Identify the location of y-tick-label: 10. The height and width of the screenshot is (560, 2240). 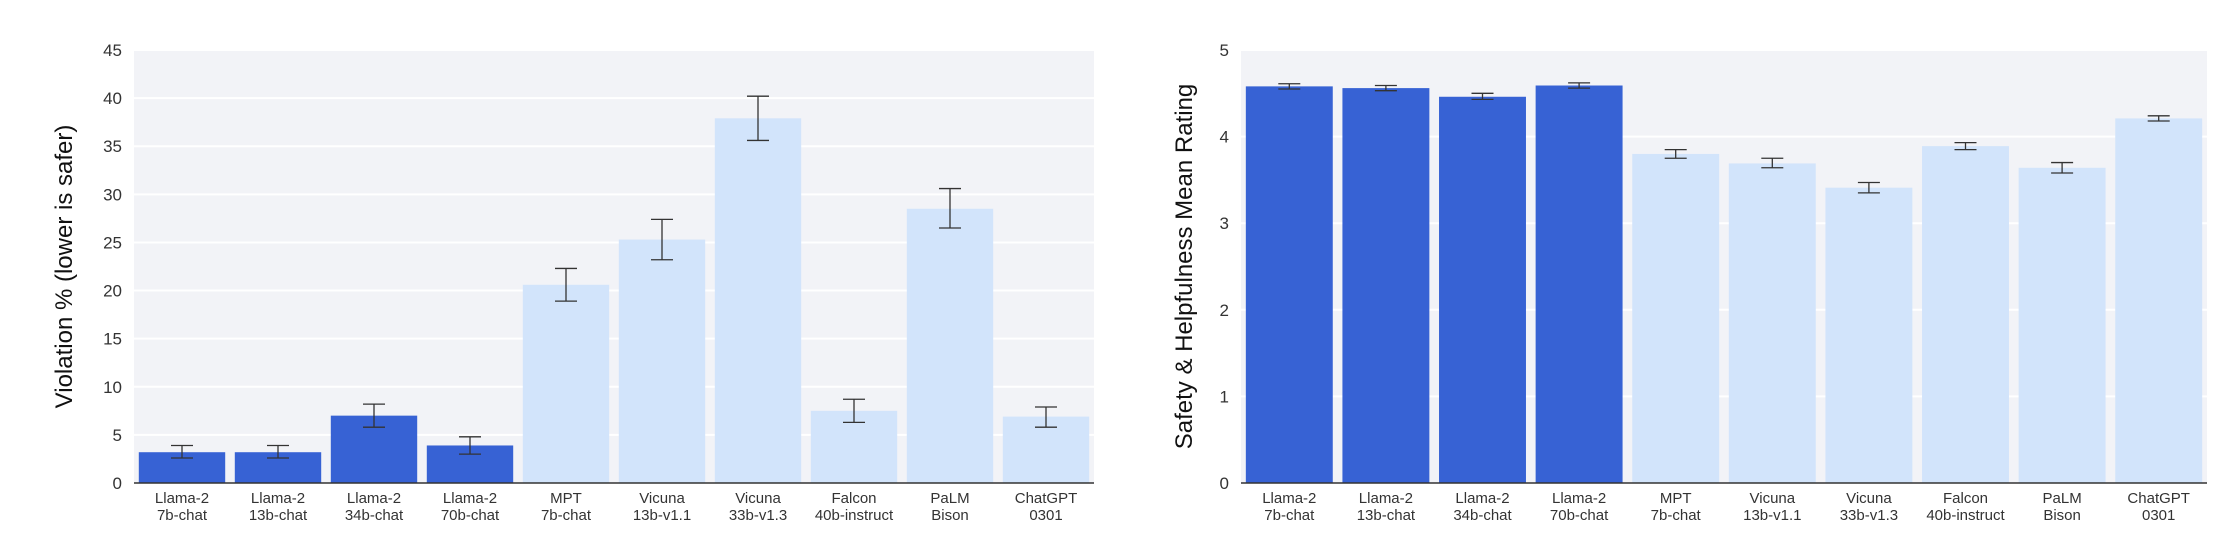
(112, 387).